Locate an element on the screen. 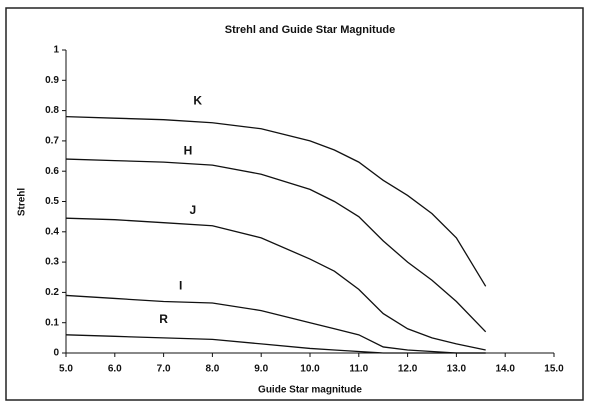 The width and height of the screenshot is (589, 405). y-tick-label: 0.8 is located at coordinates (52, 110).